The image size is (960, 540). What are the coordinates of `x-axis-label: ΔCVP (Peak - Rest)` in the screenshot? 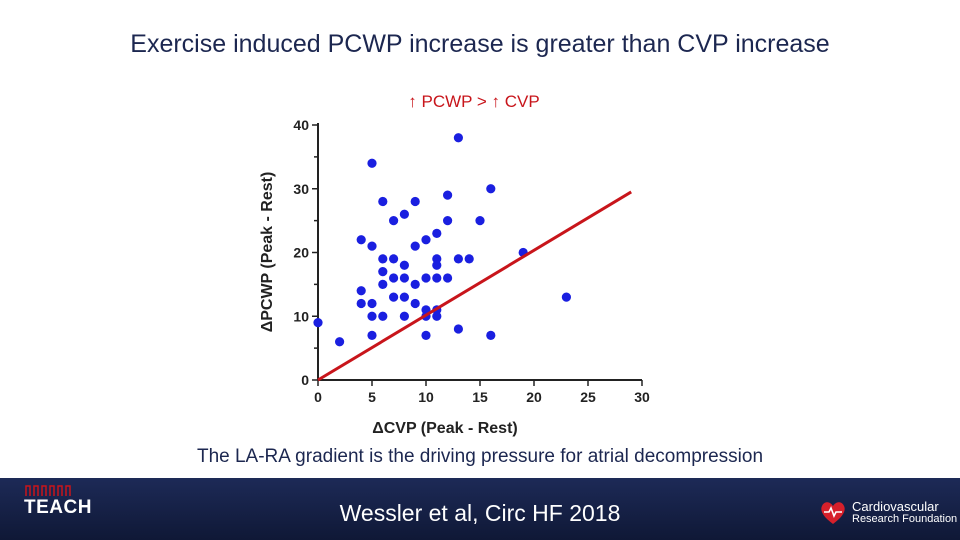 It's located at (444, 428).